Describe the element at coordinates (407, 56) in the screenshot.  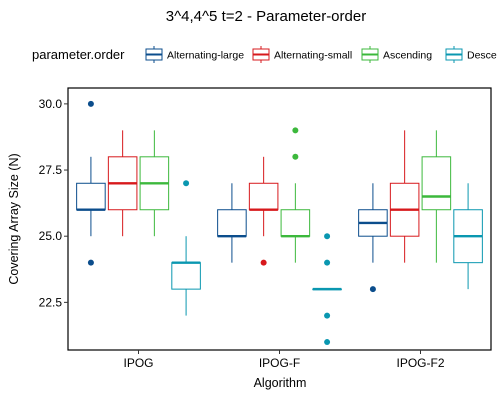
I see `legend-label: Ascending` at that location.